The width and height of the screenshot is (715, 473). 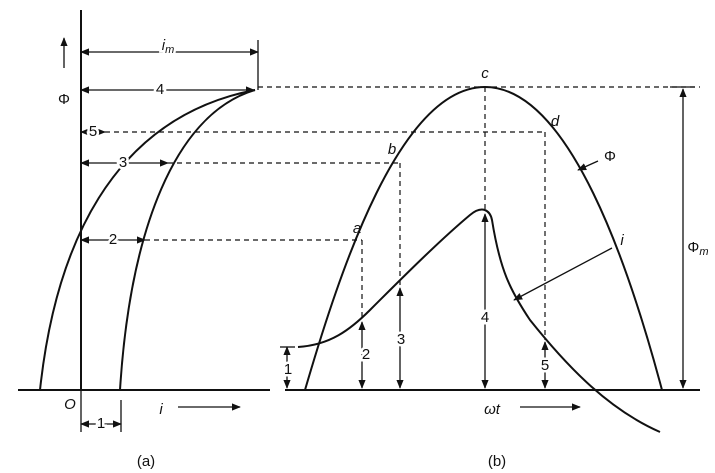 I want to click on point-label: a, so click(x=357, y=228).